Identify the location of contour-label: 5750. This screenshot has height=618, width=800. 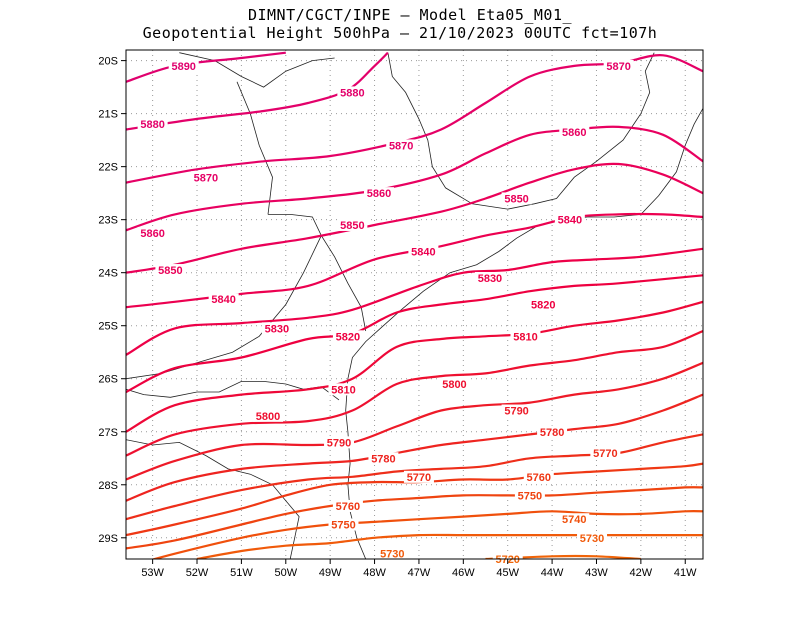
(530, 496).